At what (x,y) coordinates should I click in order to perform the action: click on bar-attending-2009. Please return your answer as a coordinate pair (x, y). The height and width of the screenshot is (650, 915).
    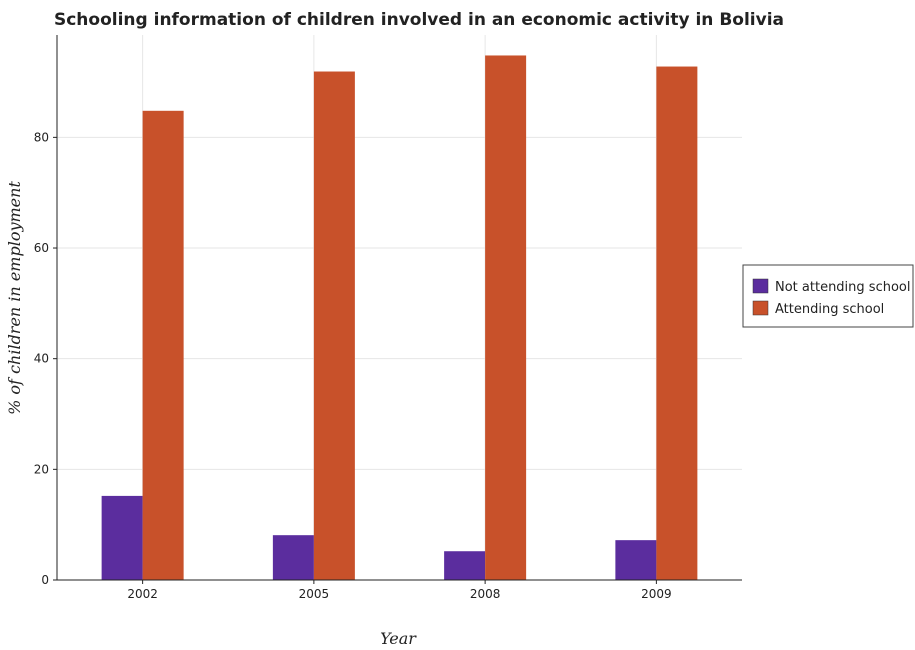
    Looking at the image, I should click on (677, 323).